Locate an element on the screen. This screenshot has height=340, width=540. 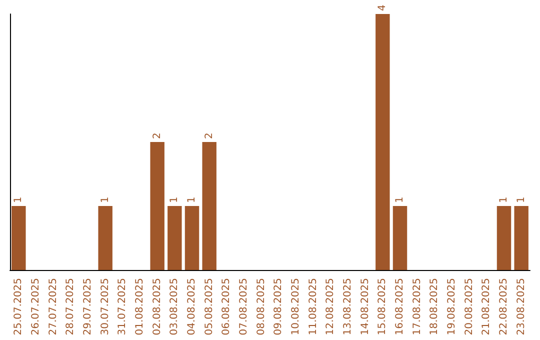
x-tick-label: 14.08.2025 is located at coordinates (365, 307).